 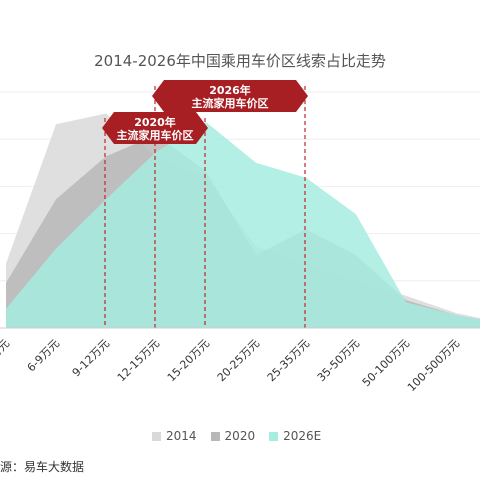 I want to click on legend-item-2026E: 2026E, so click(x=295, y=436).